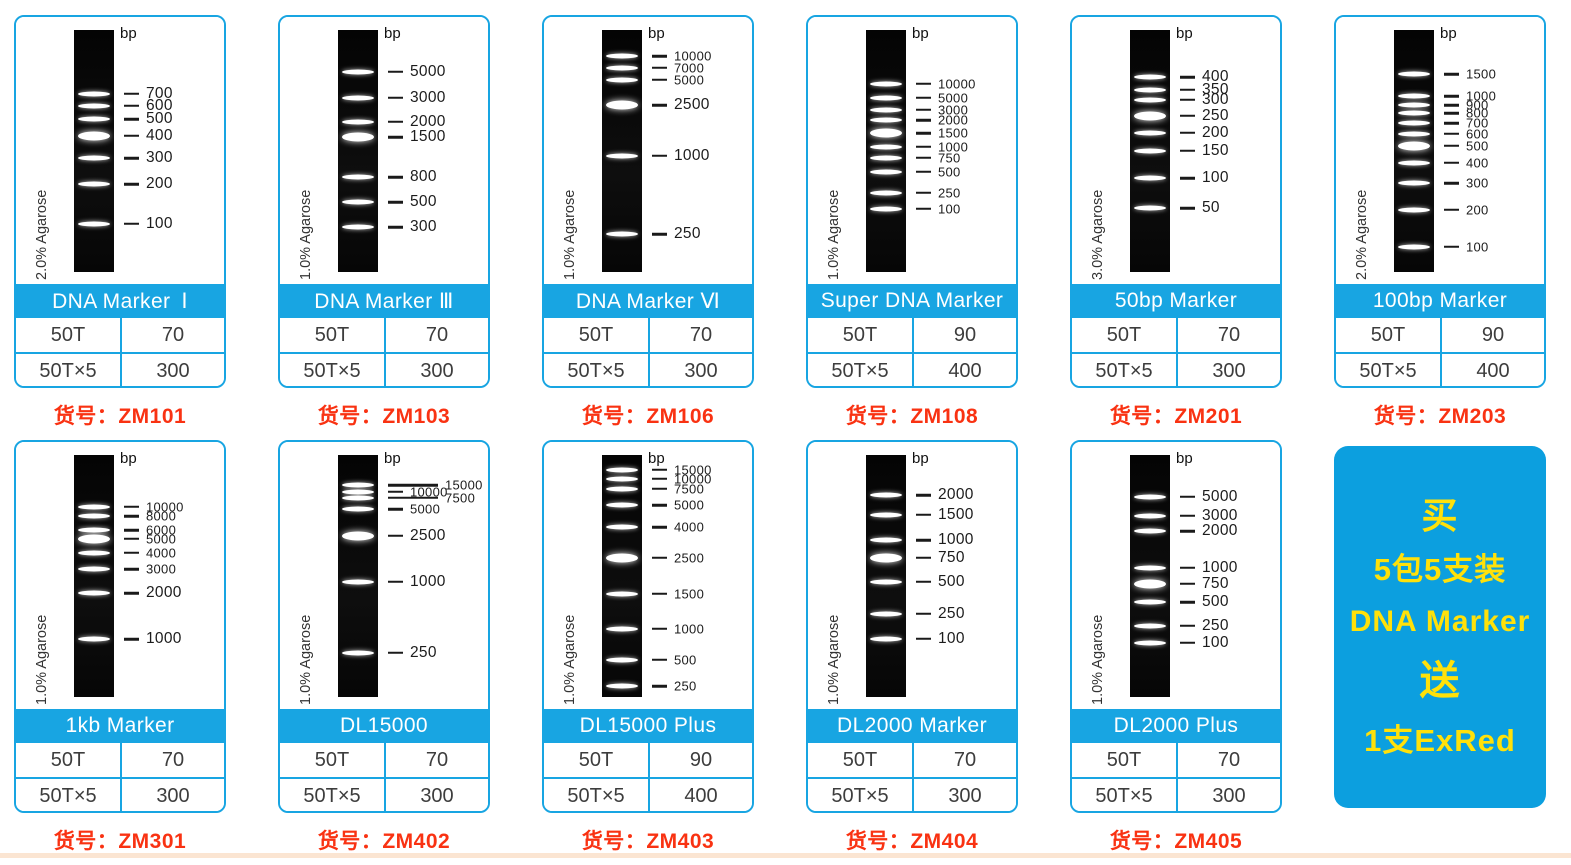 The image size is (1571, 865). I want to click on band-size-label: 7500, so click(460, 498).